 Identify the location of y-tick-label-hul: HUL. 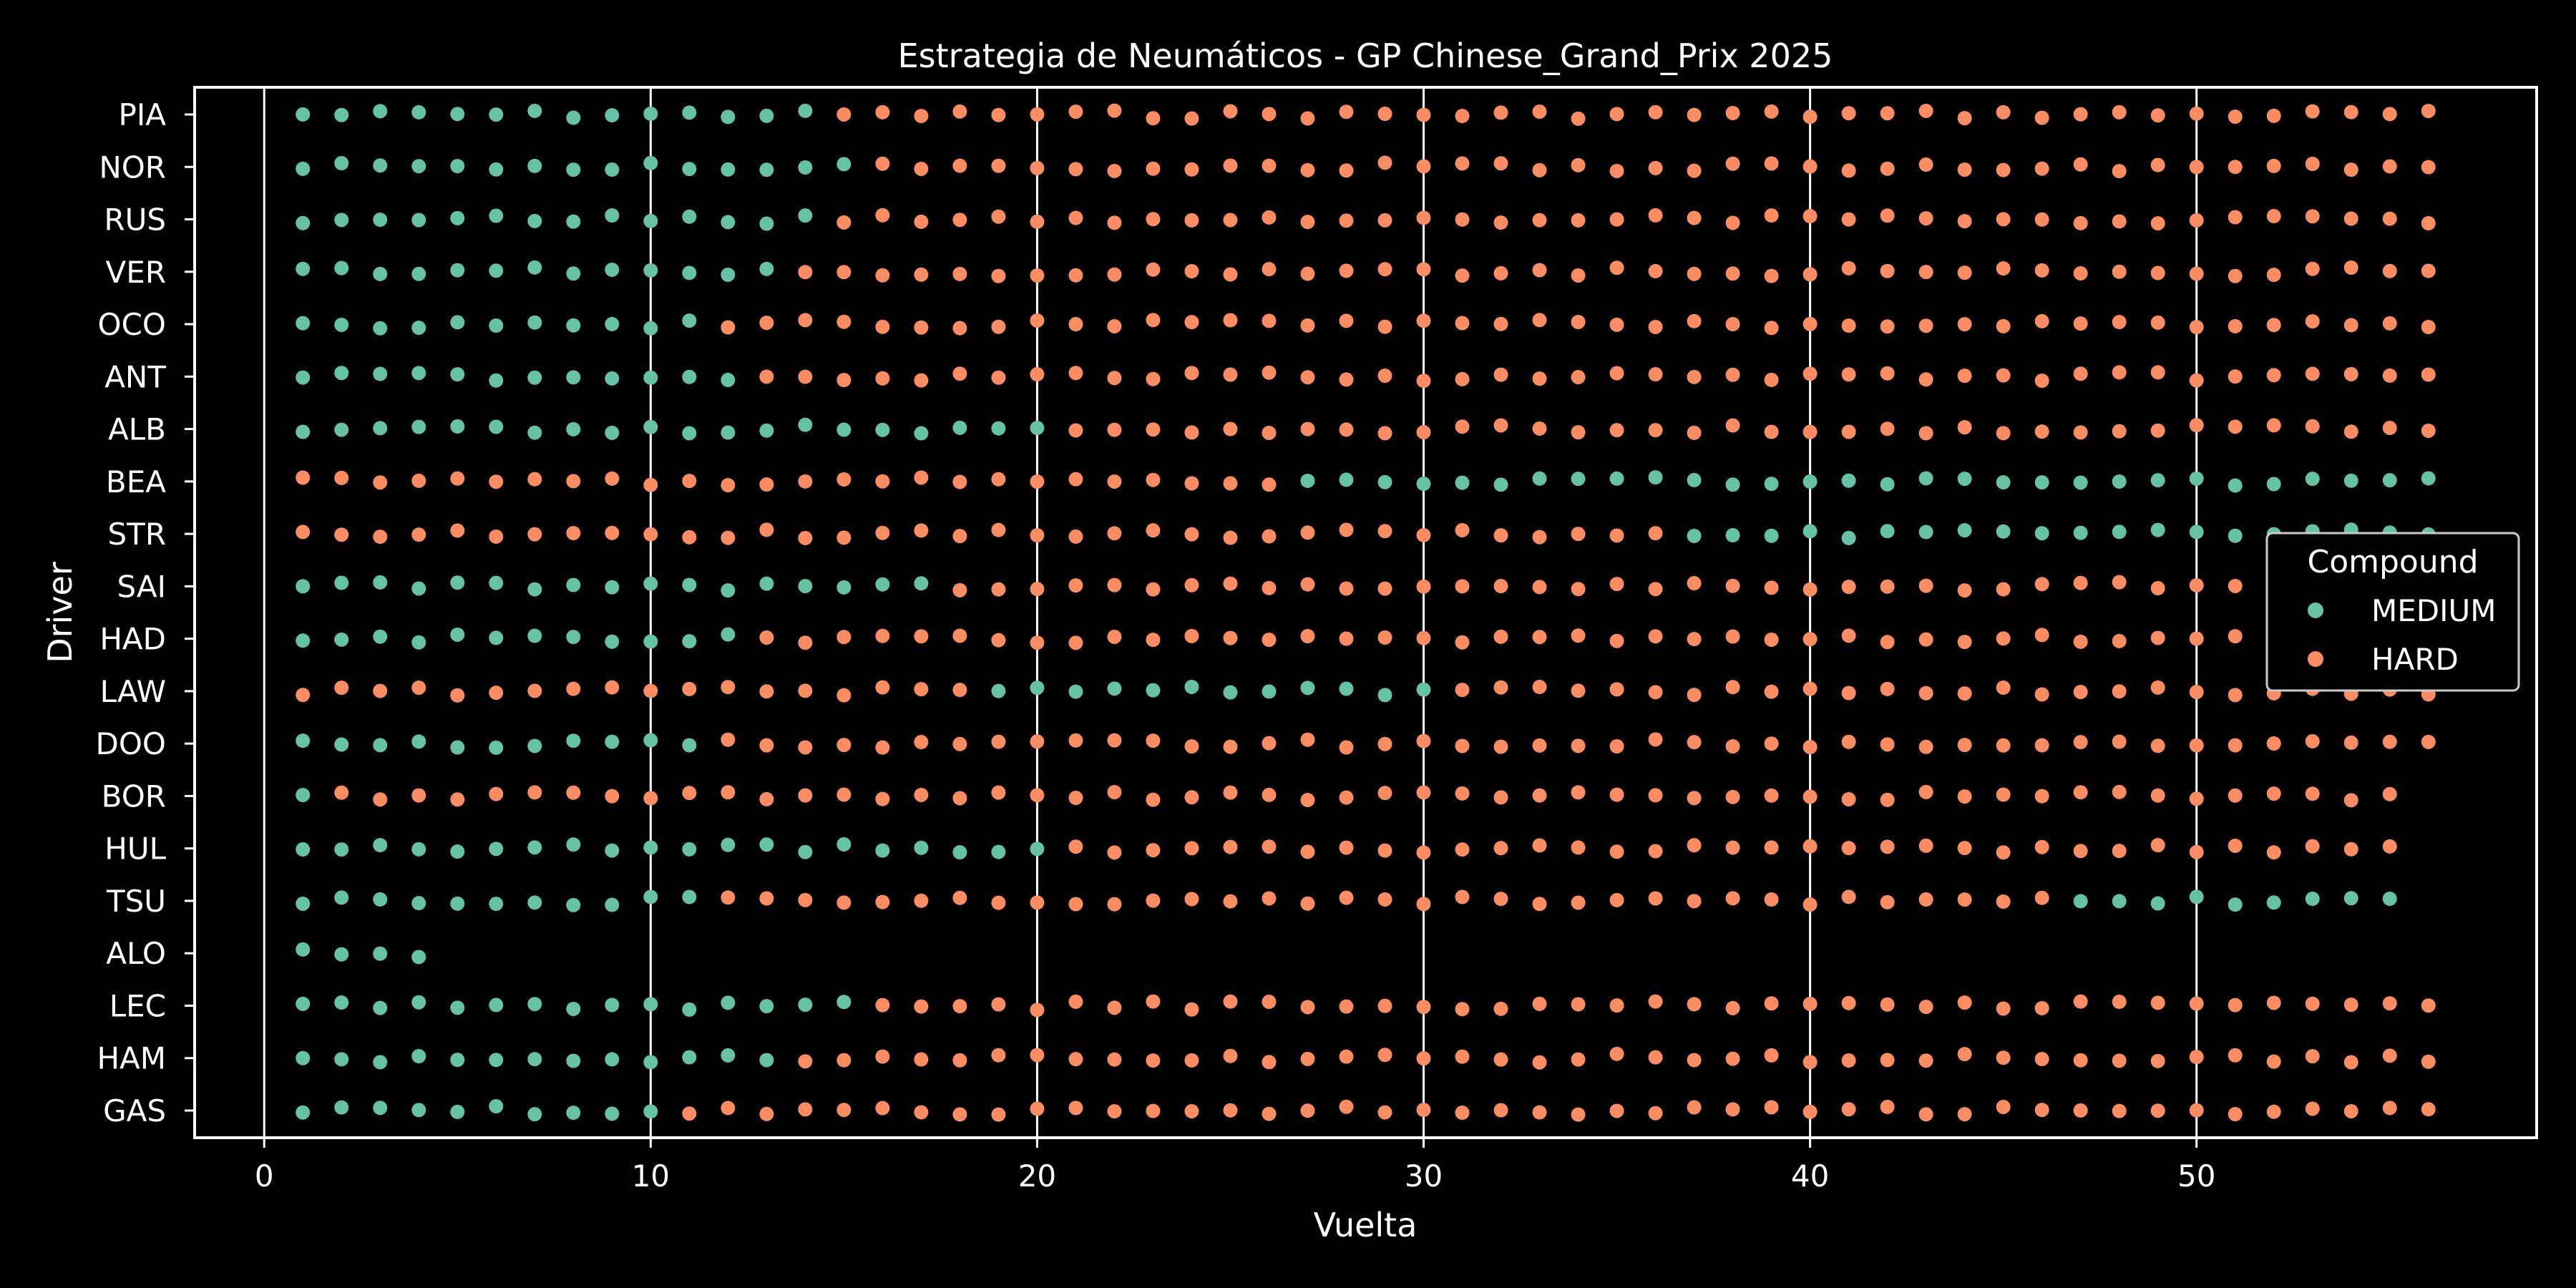
(135, 849).